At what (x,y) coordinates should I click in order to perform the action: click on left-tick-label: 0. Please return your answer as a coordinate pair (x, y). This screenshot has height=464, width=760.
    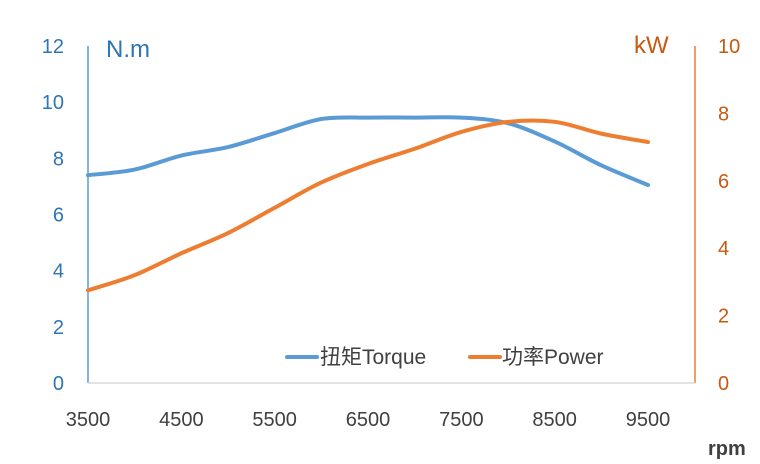
    Looking at the image, I should click on (58, 384).